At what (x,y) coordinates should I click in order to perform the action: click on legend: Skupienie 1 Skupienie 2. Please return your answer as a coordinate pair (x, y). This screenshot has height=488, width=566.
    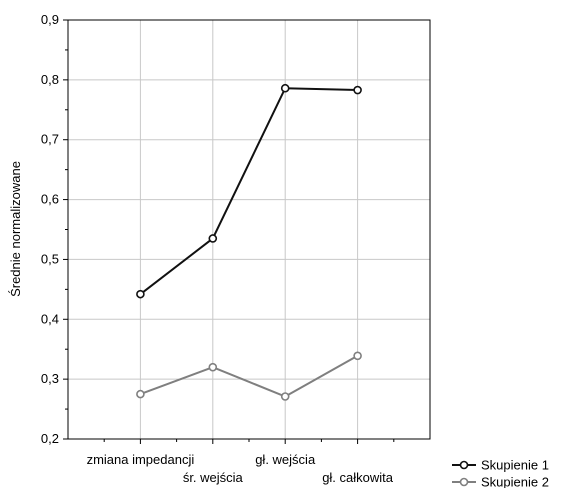
    Looking at the image, I should click on (500, 473).